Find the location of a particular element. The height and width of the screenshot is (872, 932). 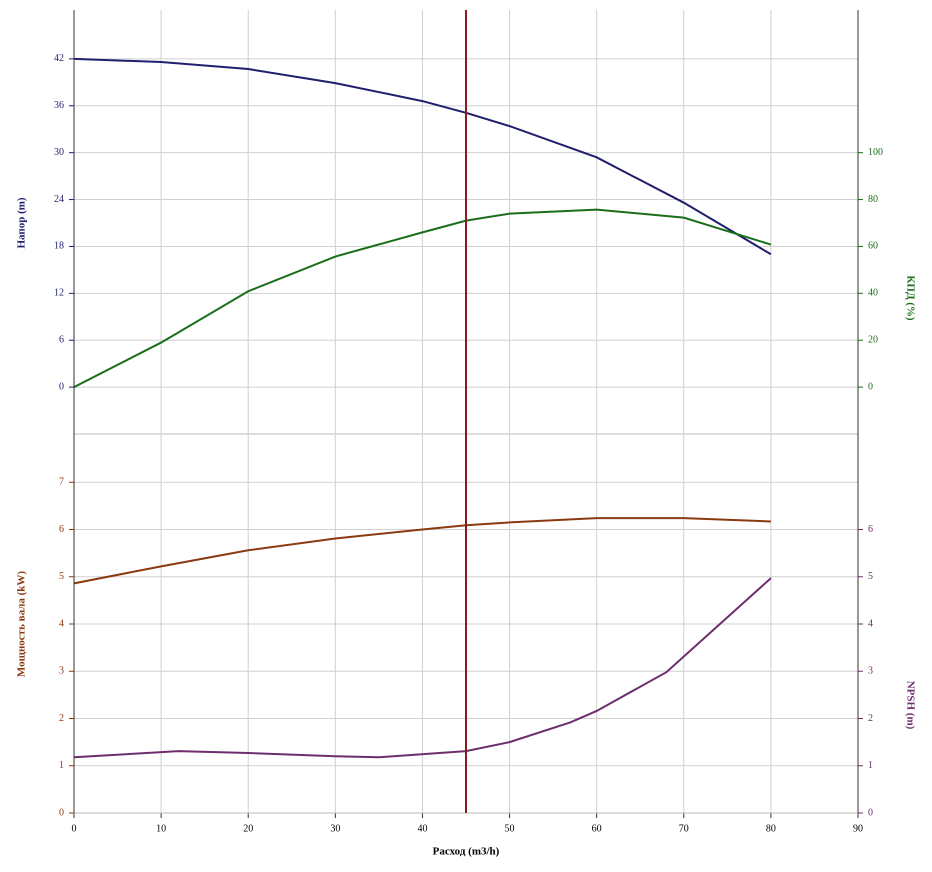

y-tick-label: 18 is located at coordinates (59, 246).